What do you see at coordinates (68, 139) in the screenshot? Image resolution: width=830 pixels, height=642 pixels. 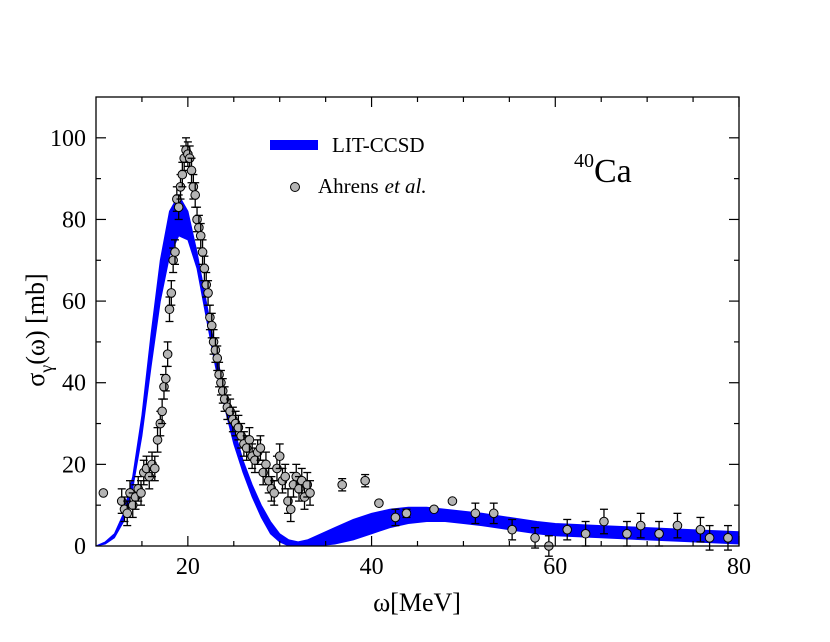 I see `y-tick-label: 100` at bounding box center [68, 139].